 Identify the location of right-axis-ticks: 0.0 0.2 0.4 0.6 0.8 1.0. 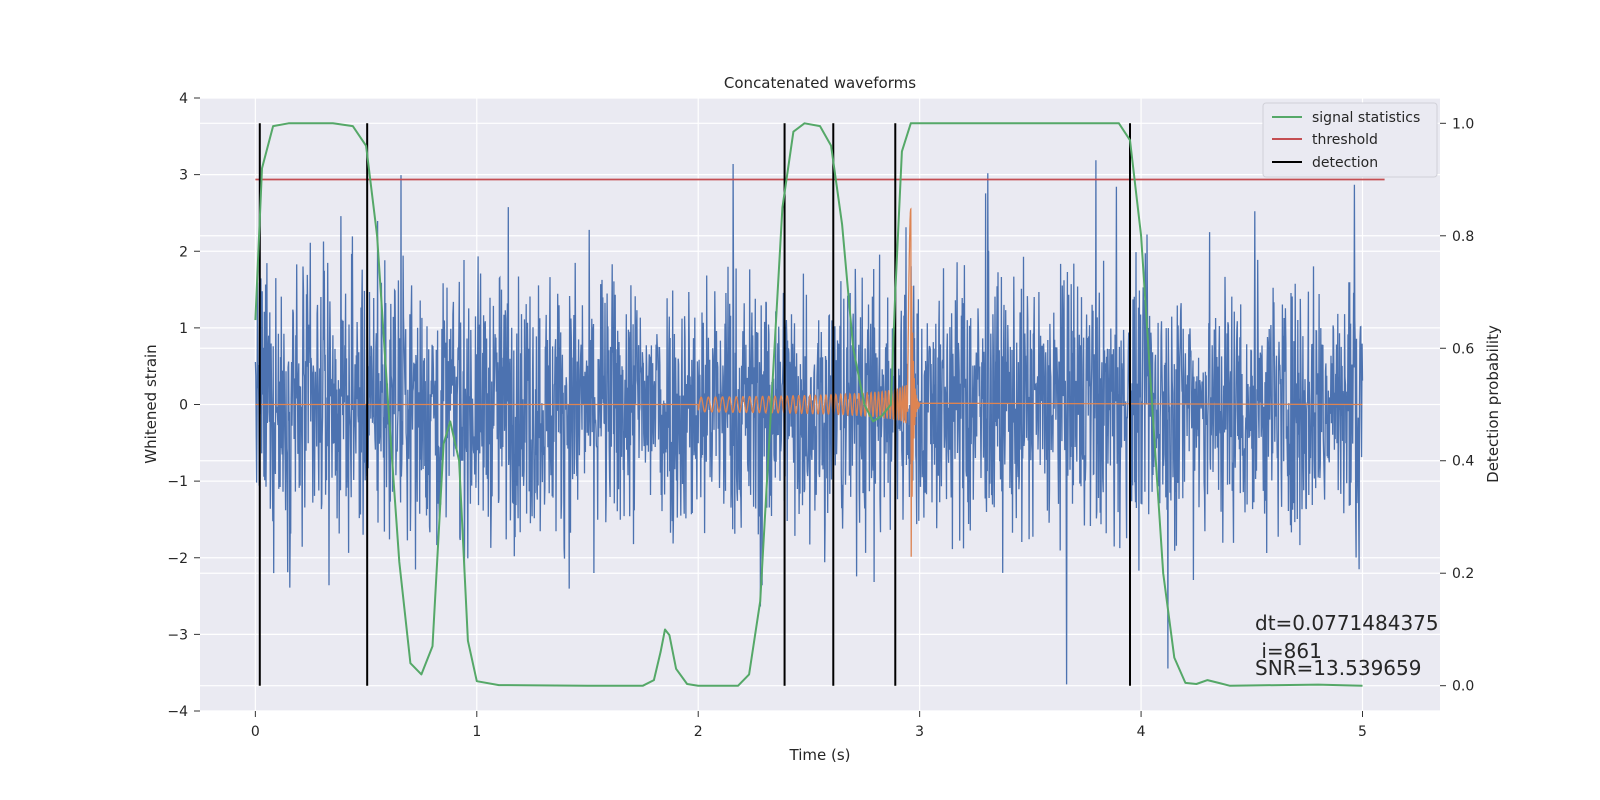
(1457, 405).